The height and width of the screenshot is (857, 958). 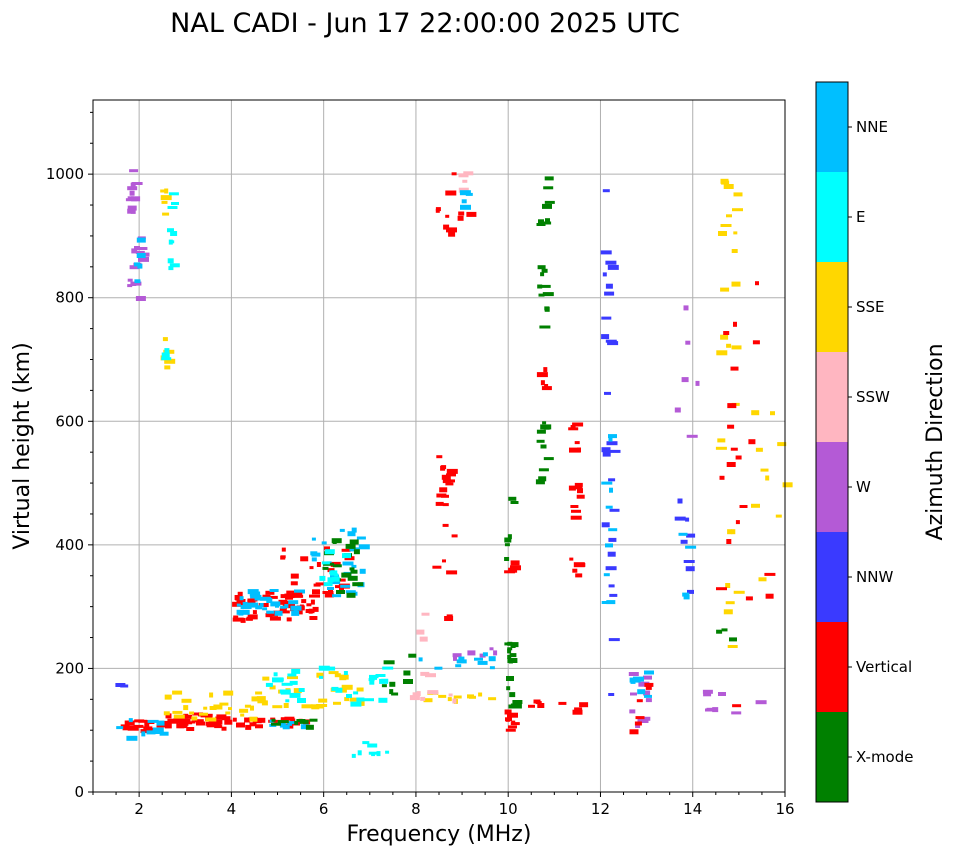 What do you see at coordinates (69, 668) in the screenshot?
I see `y-tick-label: 200` at bounding box center [69, 668].